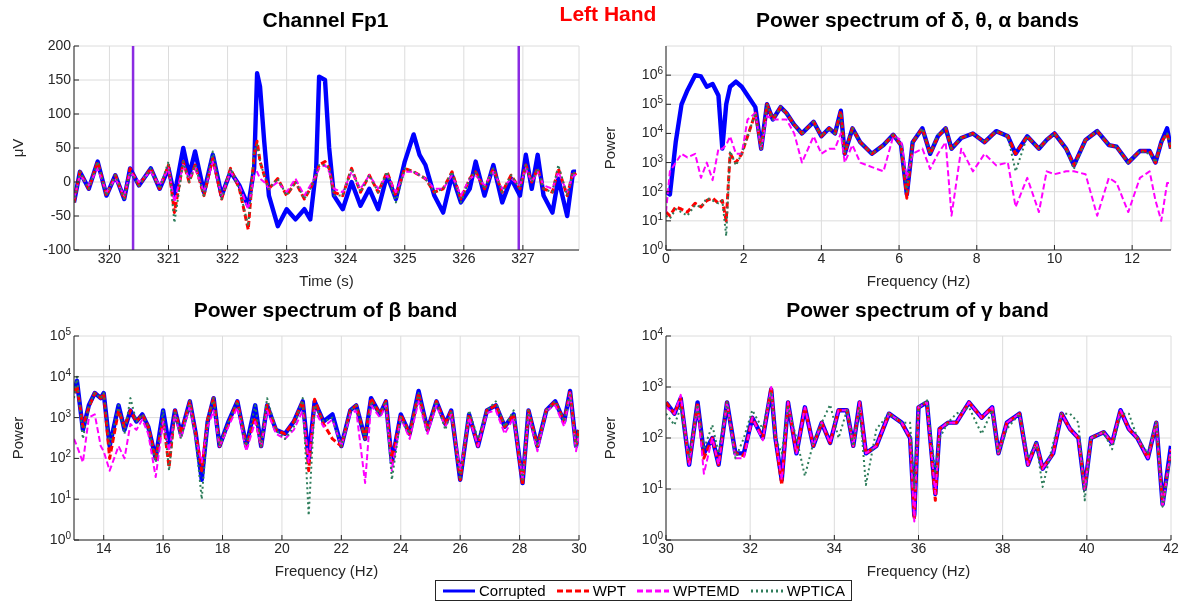 This screenshot has height=609, width=1187. Describe the element at coordinates (918, 548) in the screenshot. I see `x-tick-label: 36` at that location.